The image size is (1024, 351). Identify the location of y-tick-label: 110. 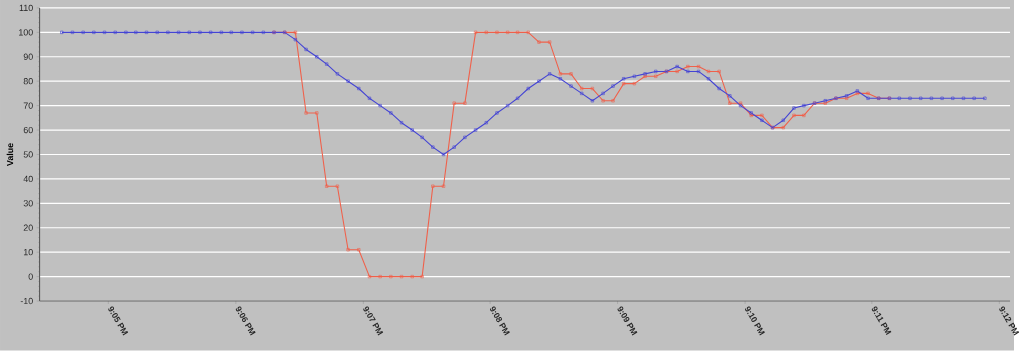
(26, 8).